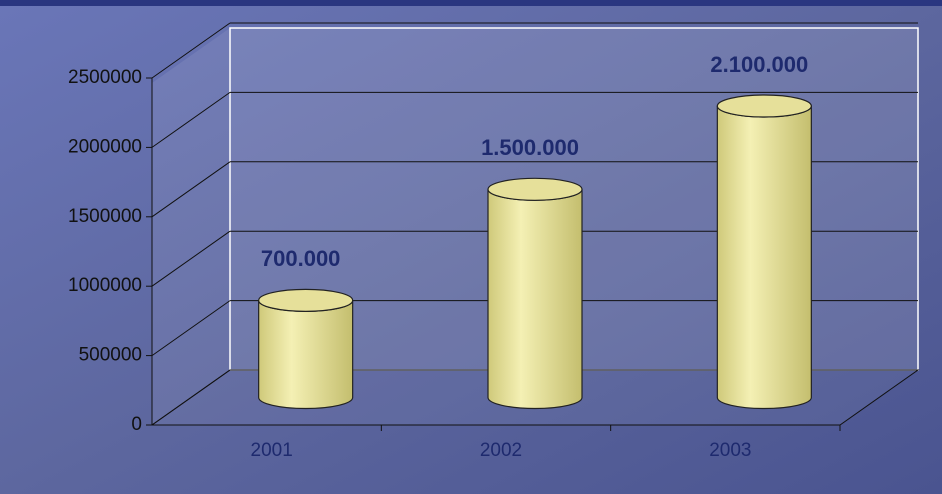 The image size is (942, 494). I want to click on y-tick-label: 2000000, so click(105, 146).